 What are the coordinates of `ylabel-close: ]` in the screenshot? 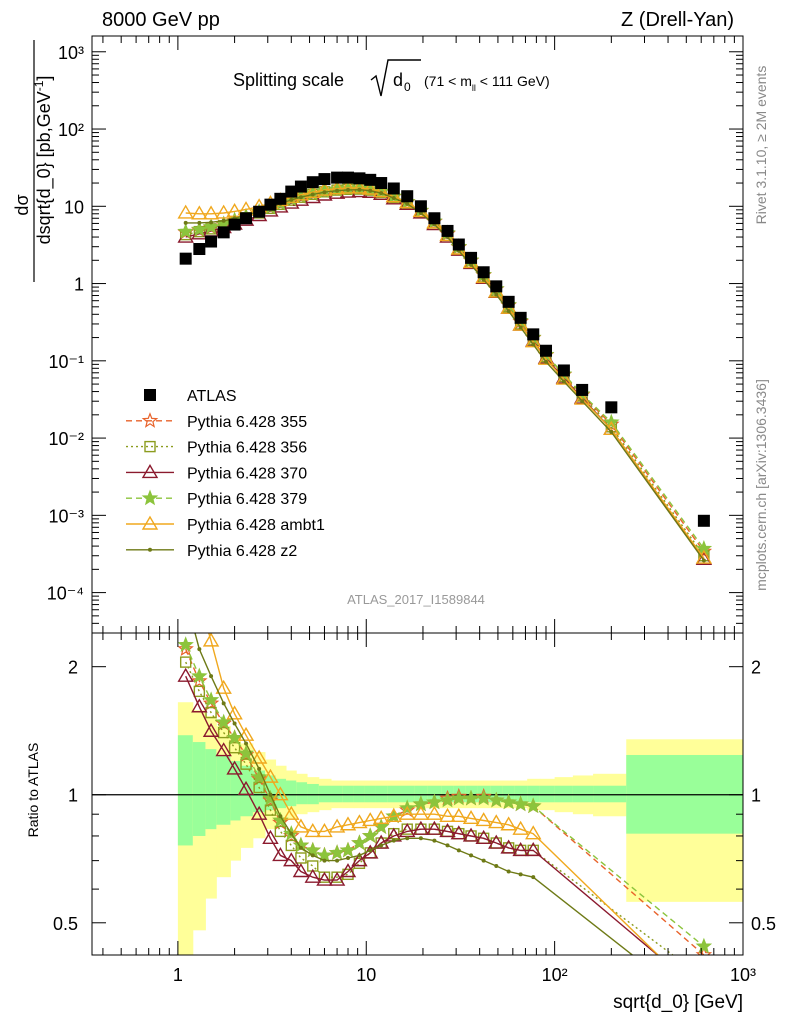 It's located at (44, 78).